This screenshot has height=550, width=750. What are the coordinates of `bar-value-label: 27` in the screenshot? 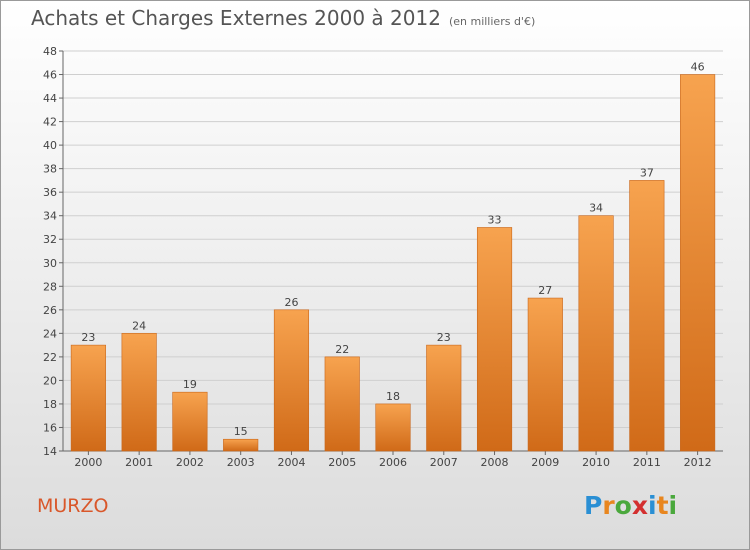 It's located at (545, 290).